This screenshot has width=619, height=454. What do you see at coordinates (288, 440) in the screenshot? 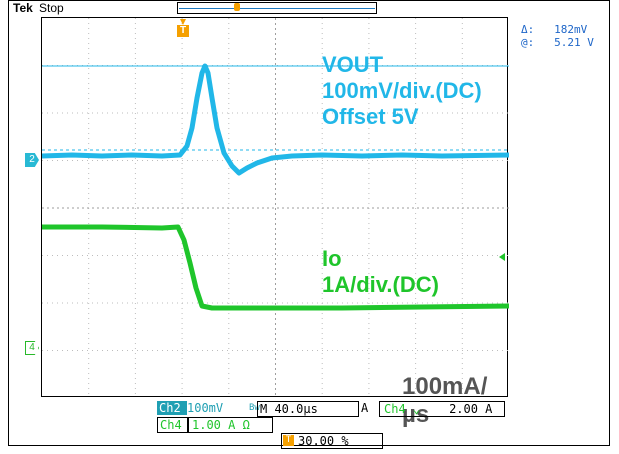
I see `trigger-position-icon: T` at bounding box center [288, 440].